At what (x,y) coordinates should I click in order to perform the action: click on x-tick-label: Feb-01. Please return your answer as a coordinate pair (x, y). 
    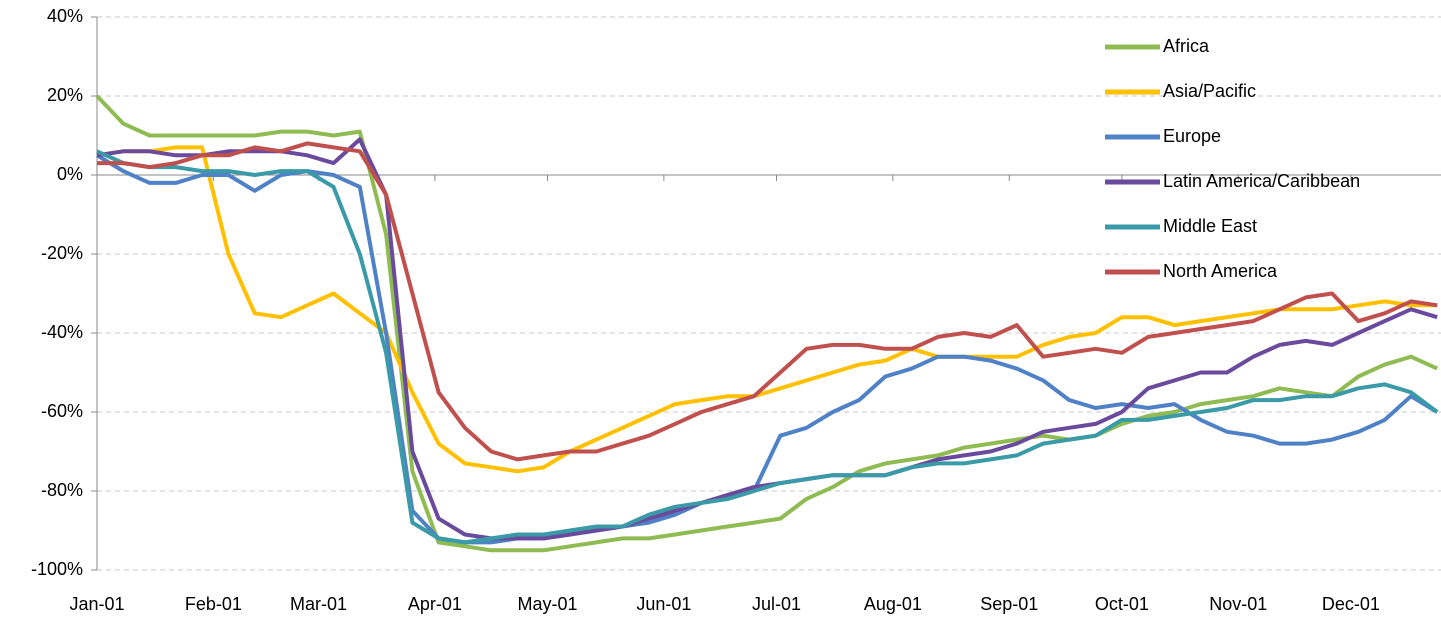
    Looking at the image, I should click on (213, 604).